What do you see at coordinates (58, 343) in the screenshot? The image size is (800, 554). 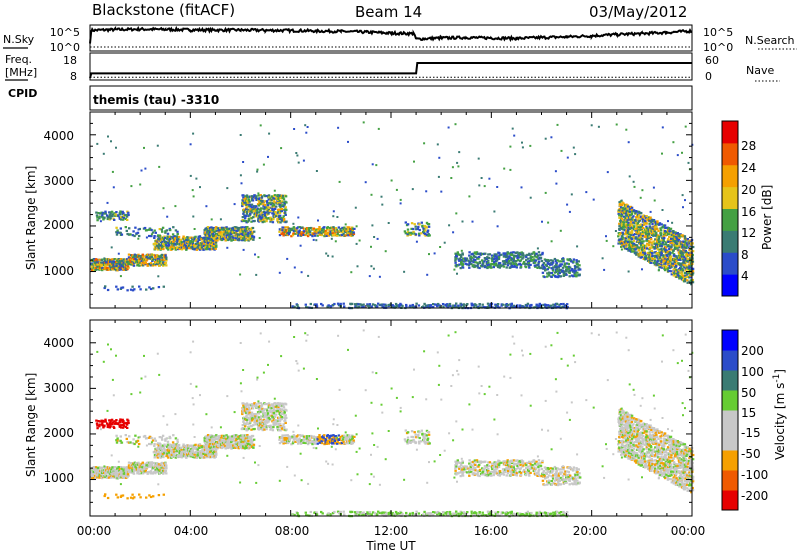 I see `vel-ytick-4000: 4000` at bounding box center [58, 343].